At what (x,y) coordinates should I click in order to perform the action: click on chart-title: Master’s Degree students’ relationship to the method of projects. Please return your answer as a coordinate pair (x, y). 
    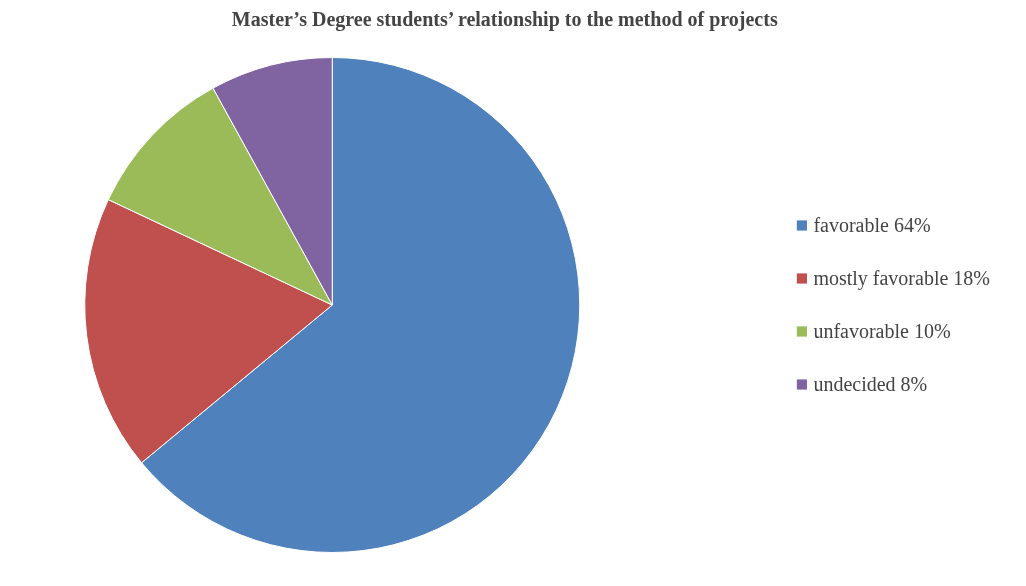
    Looking at the image, I should click on (504, 19).